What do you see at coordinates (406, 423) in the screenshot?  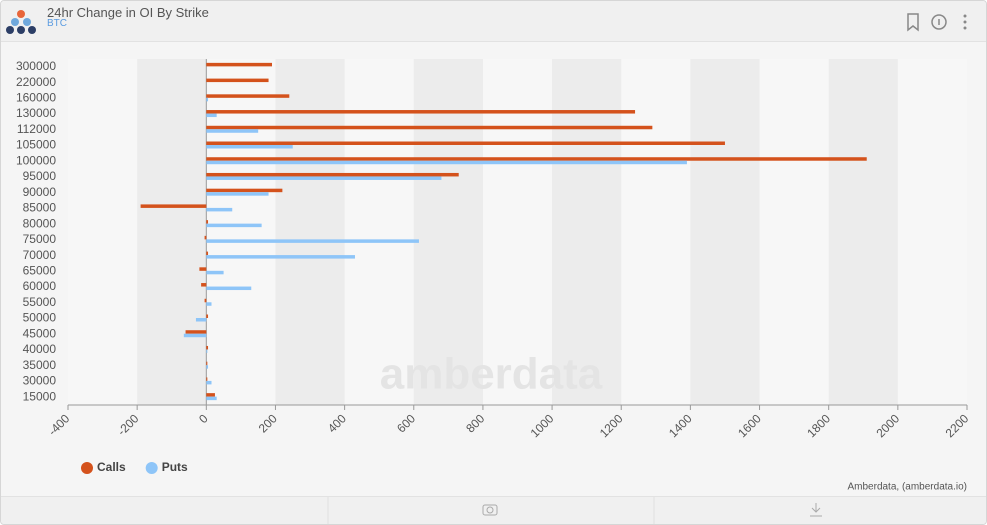 I see `x-tick-label: 600` at bounding box center [406, 423].